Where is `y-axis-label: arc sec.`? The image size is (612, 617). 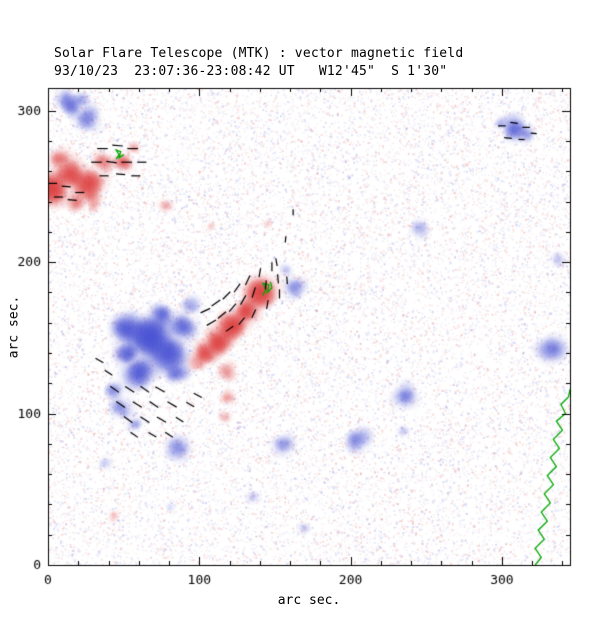 y-axis-label: arc sec. is located at coordinates (14, 327).